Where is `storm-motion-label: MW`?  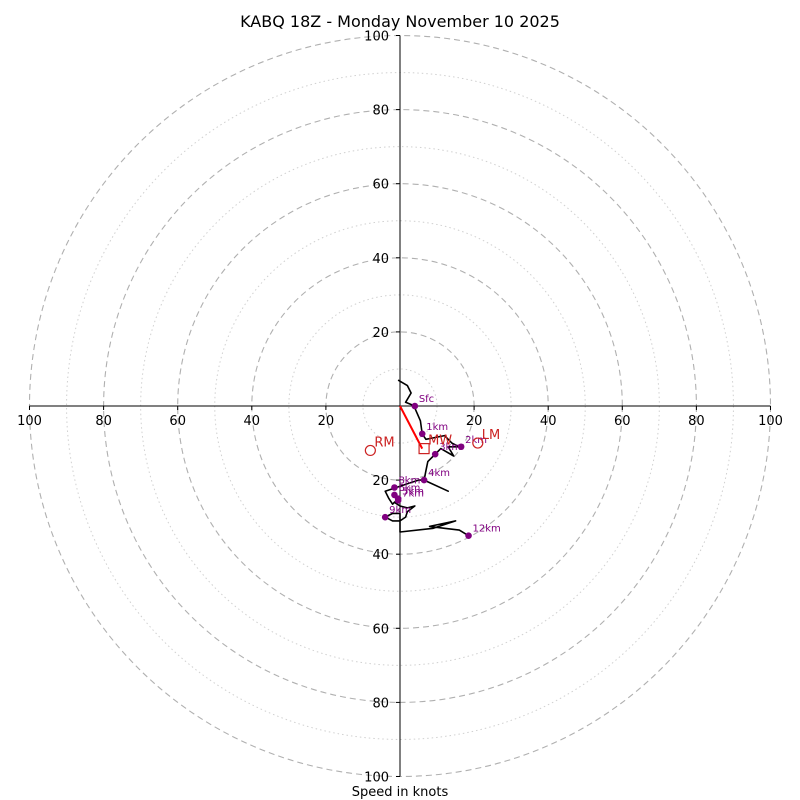 storm-motion-label: MW is located at coordinates (440, 441).